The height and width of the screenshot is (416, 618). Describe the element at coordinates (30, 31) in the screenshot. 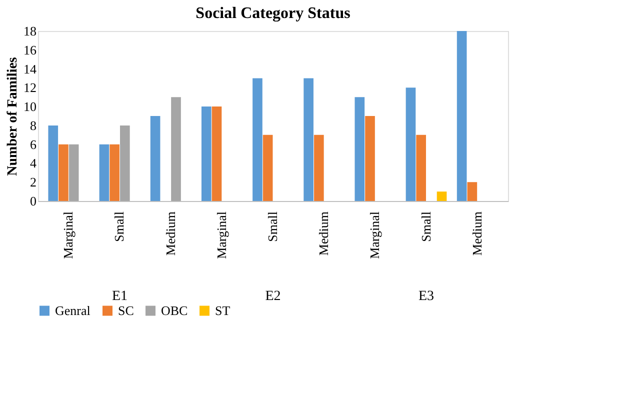

I see `y-tick-label: 18` at that location.